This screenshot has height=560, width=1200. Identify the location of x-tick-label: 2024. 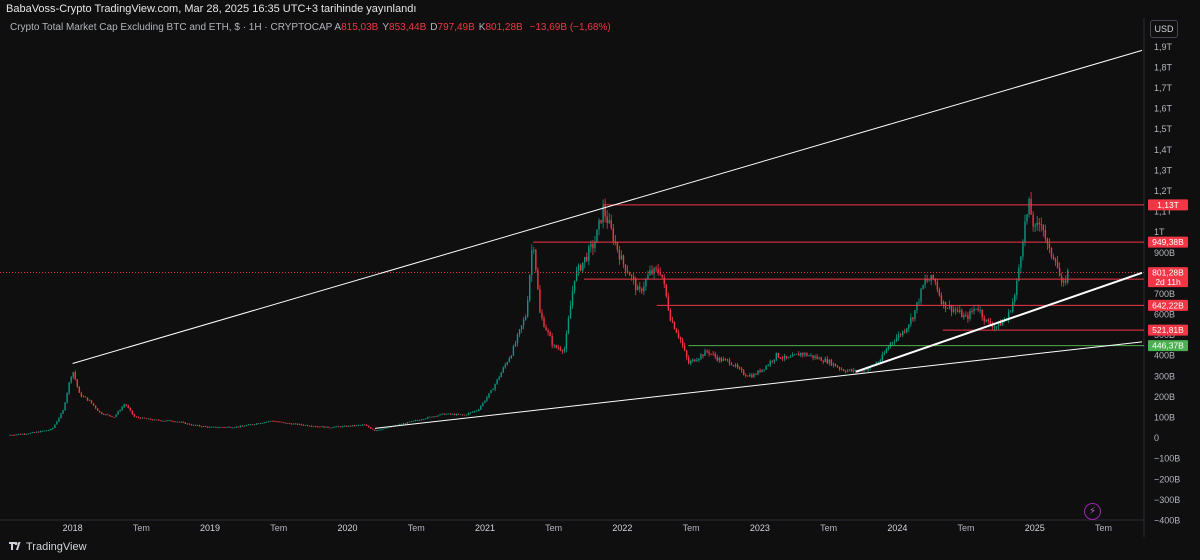
(897, 528).